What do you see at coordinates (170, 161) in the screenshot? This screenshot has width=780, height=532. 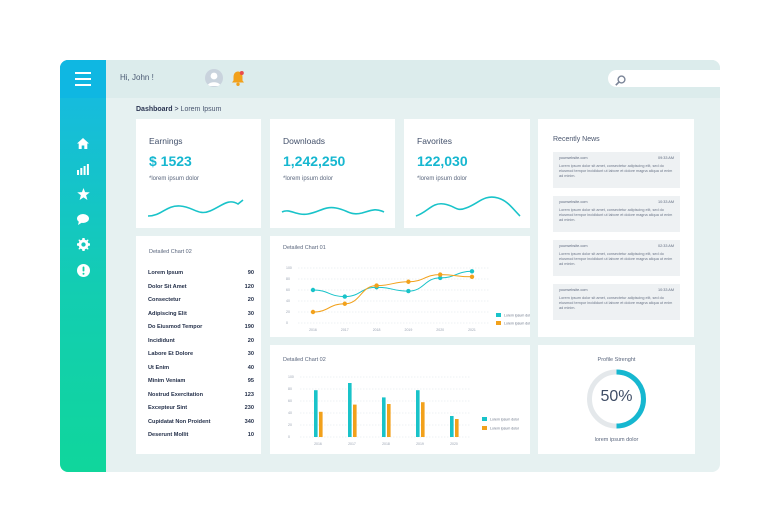 I see `stat-value: $ 1523` at bounding box center [170, 161].